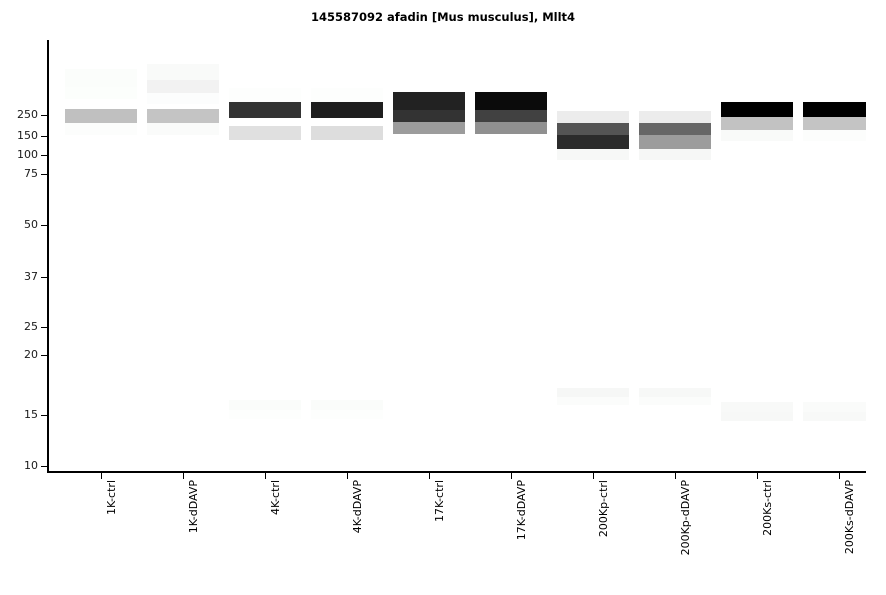 The height and width of the screenshot is (595, 886). Describe the element at coordinates (31, 173) in the screenshot. I see `y-tick-label: 75` at that location.